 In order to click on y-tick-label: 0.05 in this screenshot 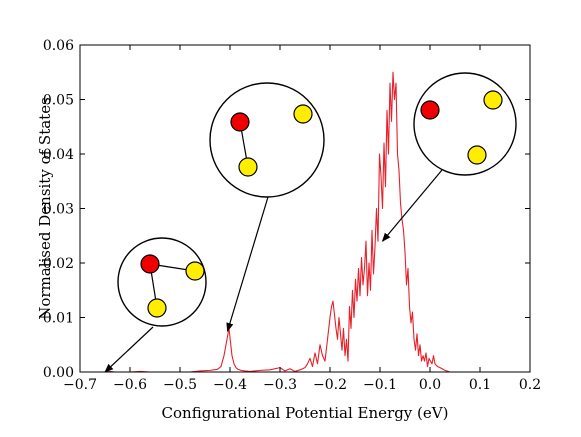, I will do `click(58, 101)`.